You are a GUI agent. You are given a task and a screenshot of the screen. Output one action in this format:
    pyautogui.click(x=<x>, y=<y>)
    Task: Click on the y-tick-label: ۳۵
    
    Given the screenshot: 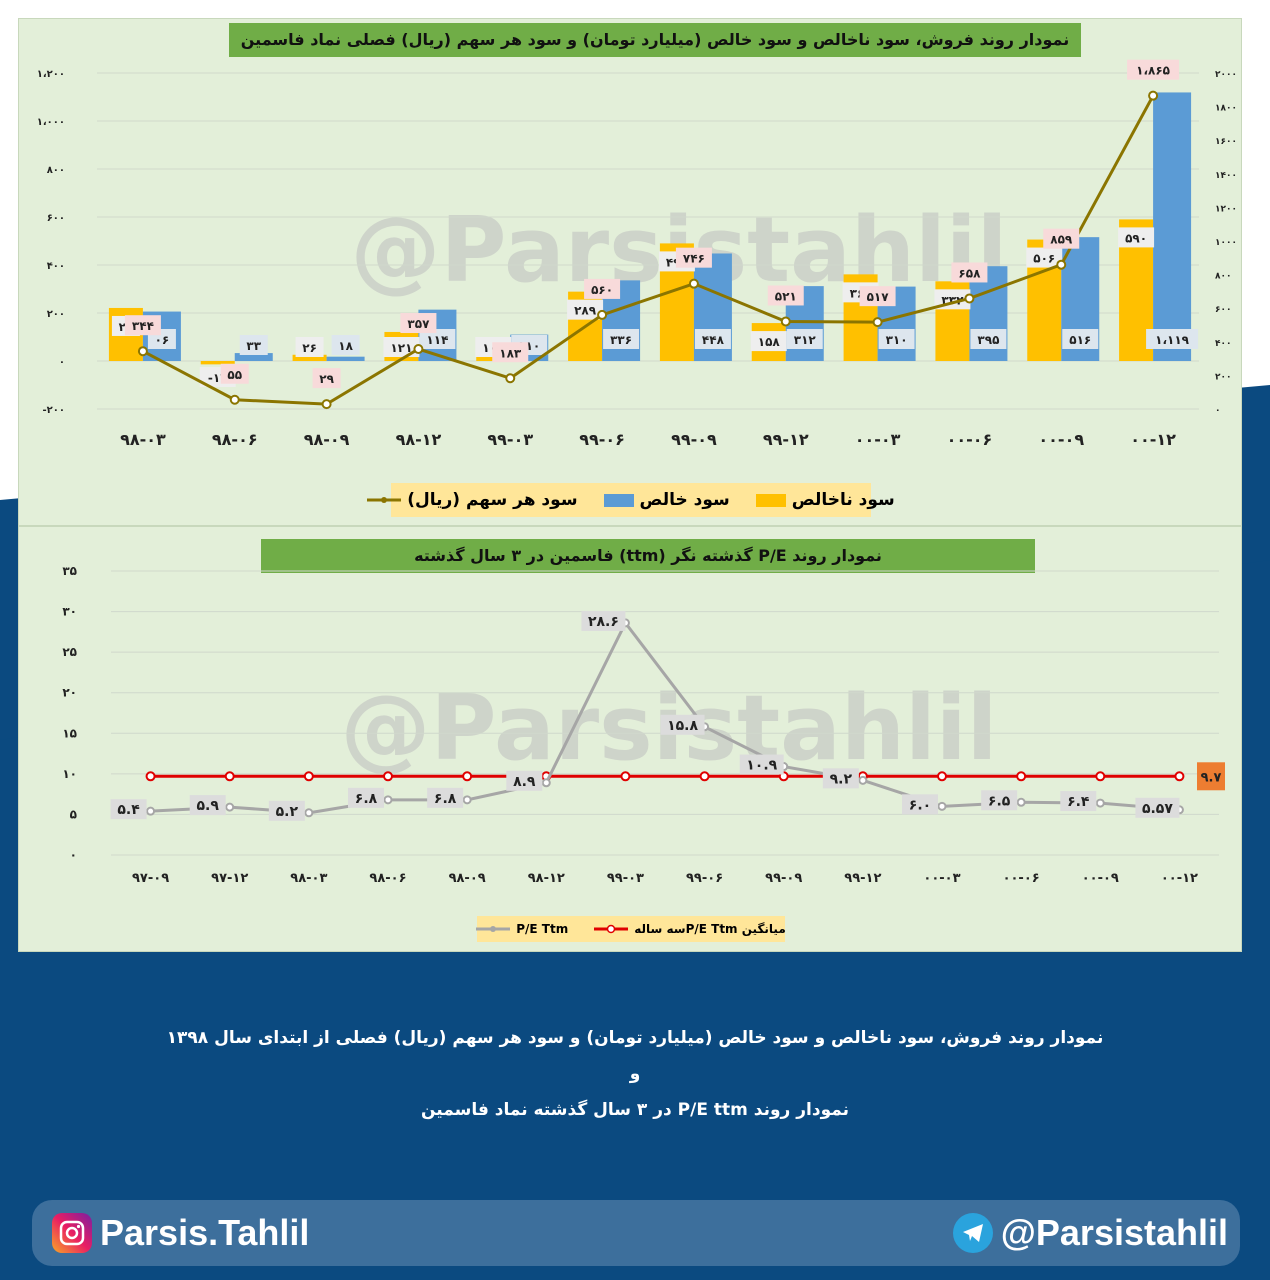 What is the action you would take?
    pyautogui.click(x=69, y=571)
    